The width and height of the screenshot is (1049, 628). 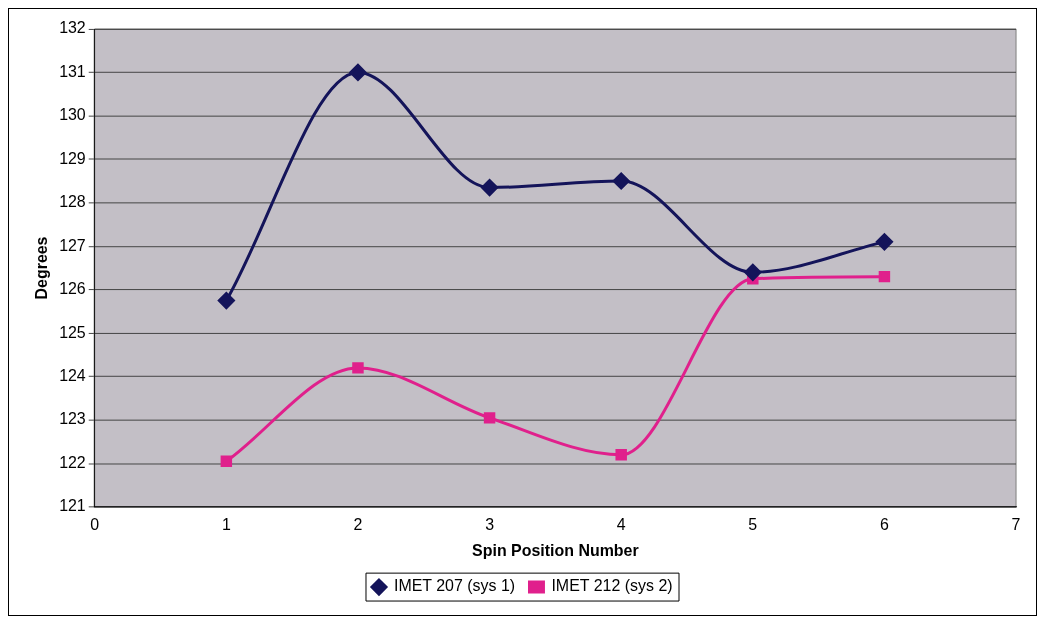 I want to click on x-tick-label: 5, so click(x=753, y=524).